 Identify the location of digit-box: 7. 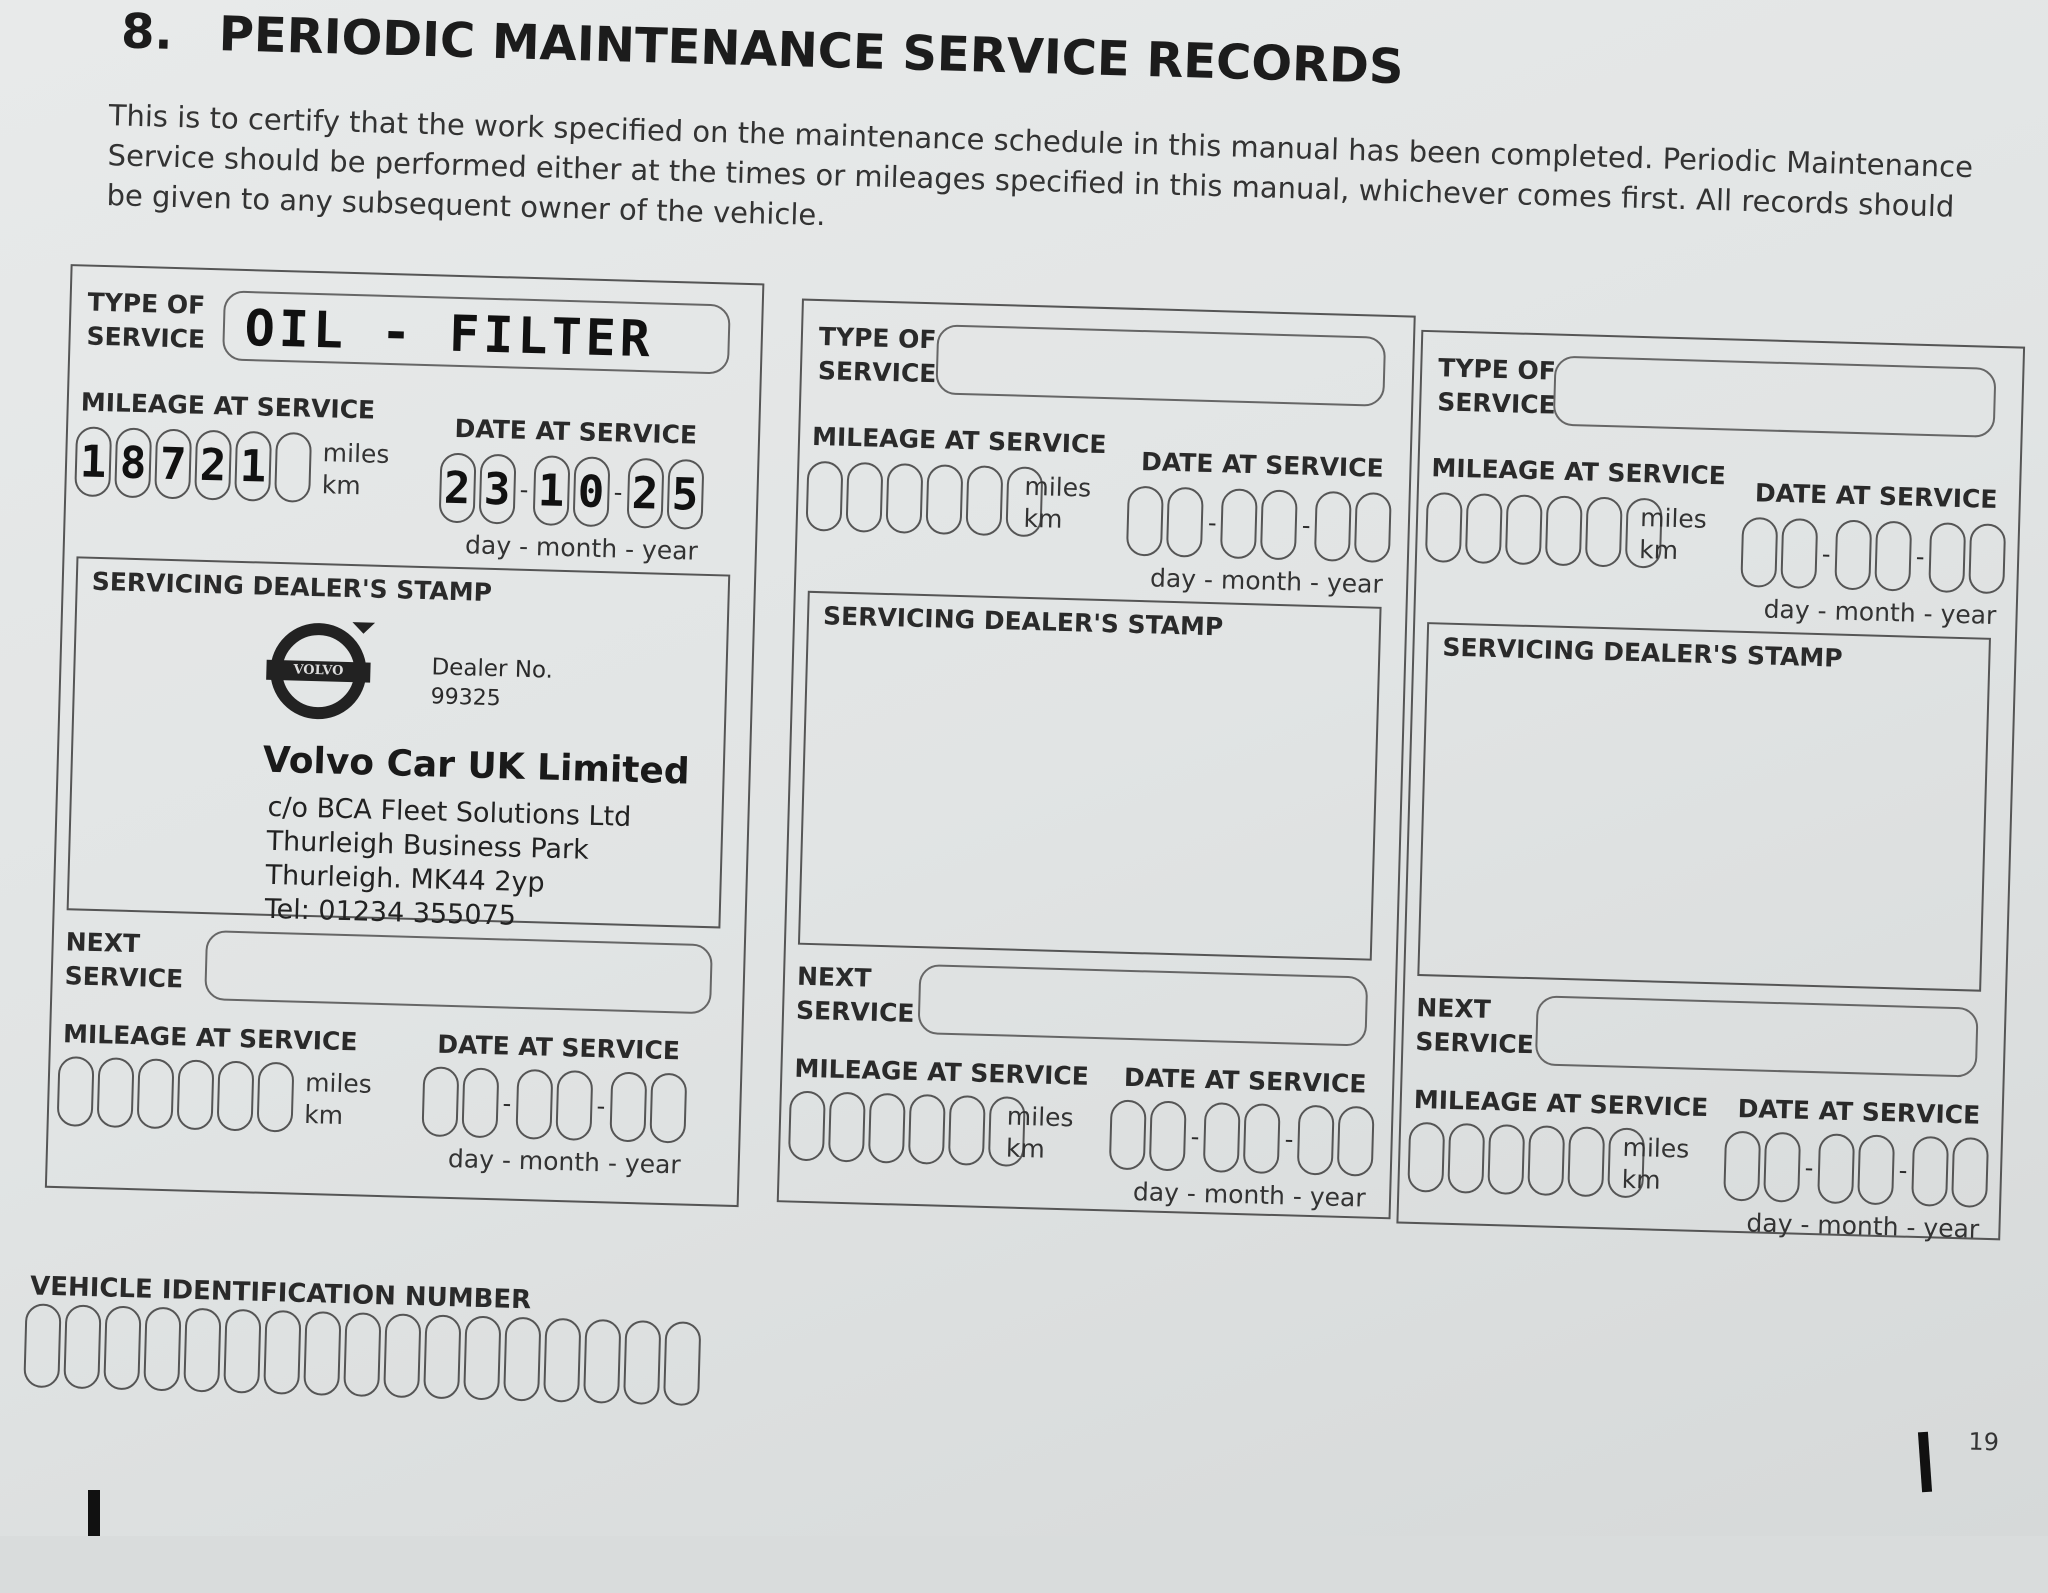
(173, 464).